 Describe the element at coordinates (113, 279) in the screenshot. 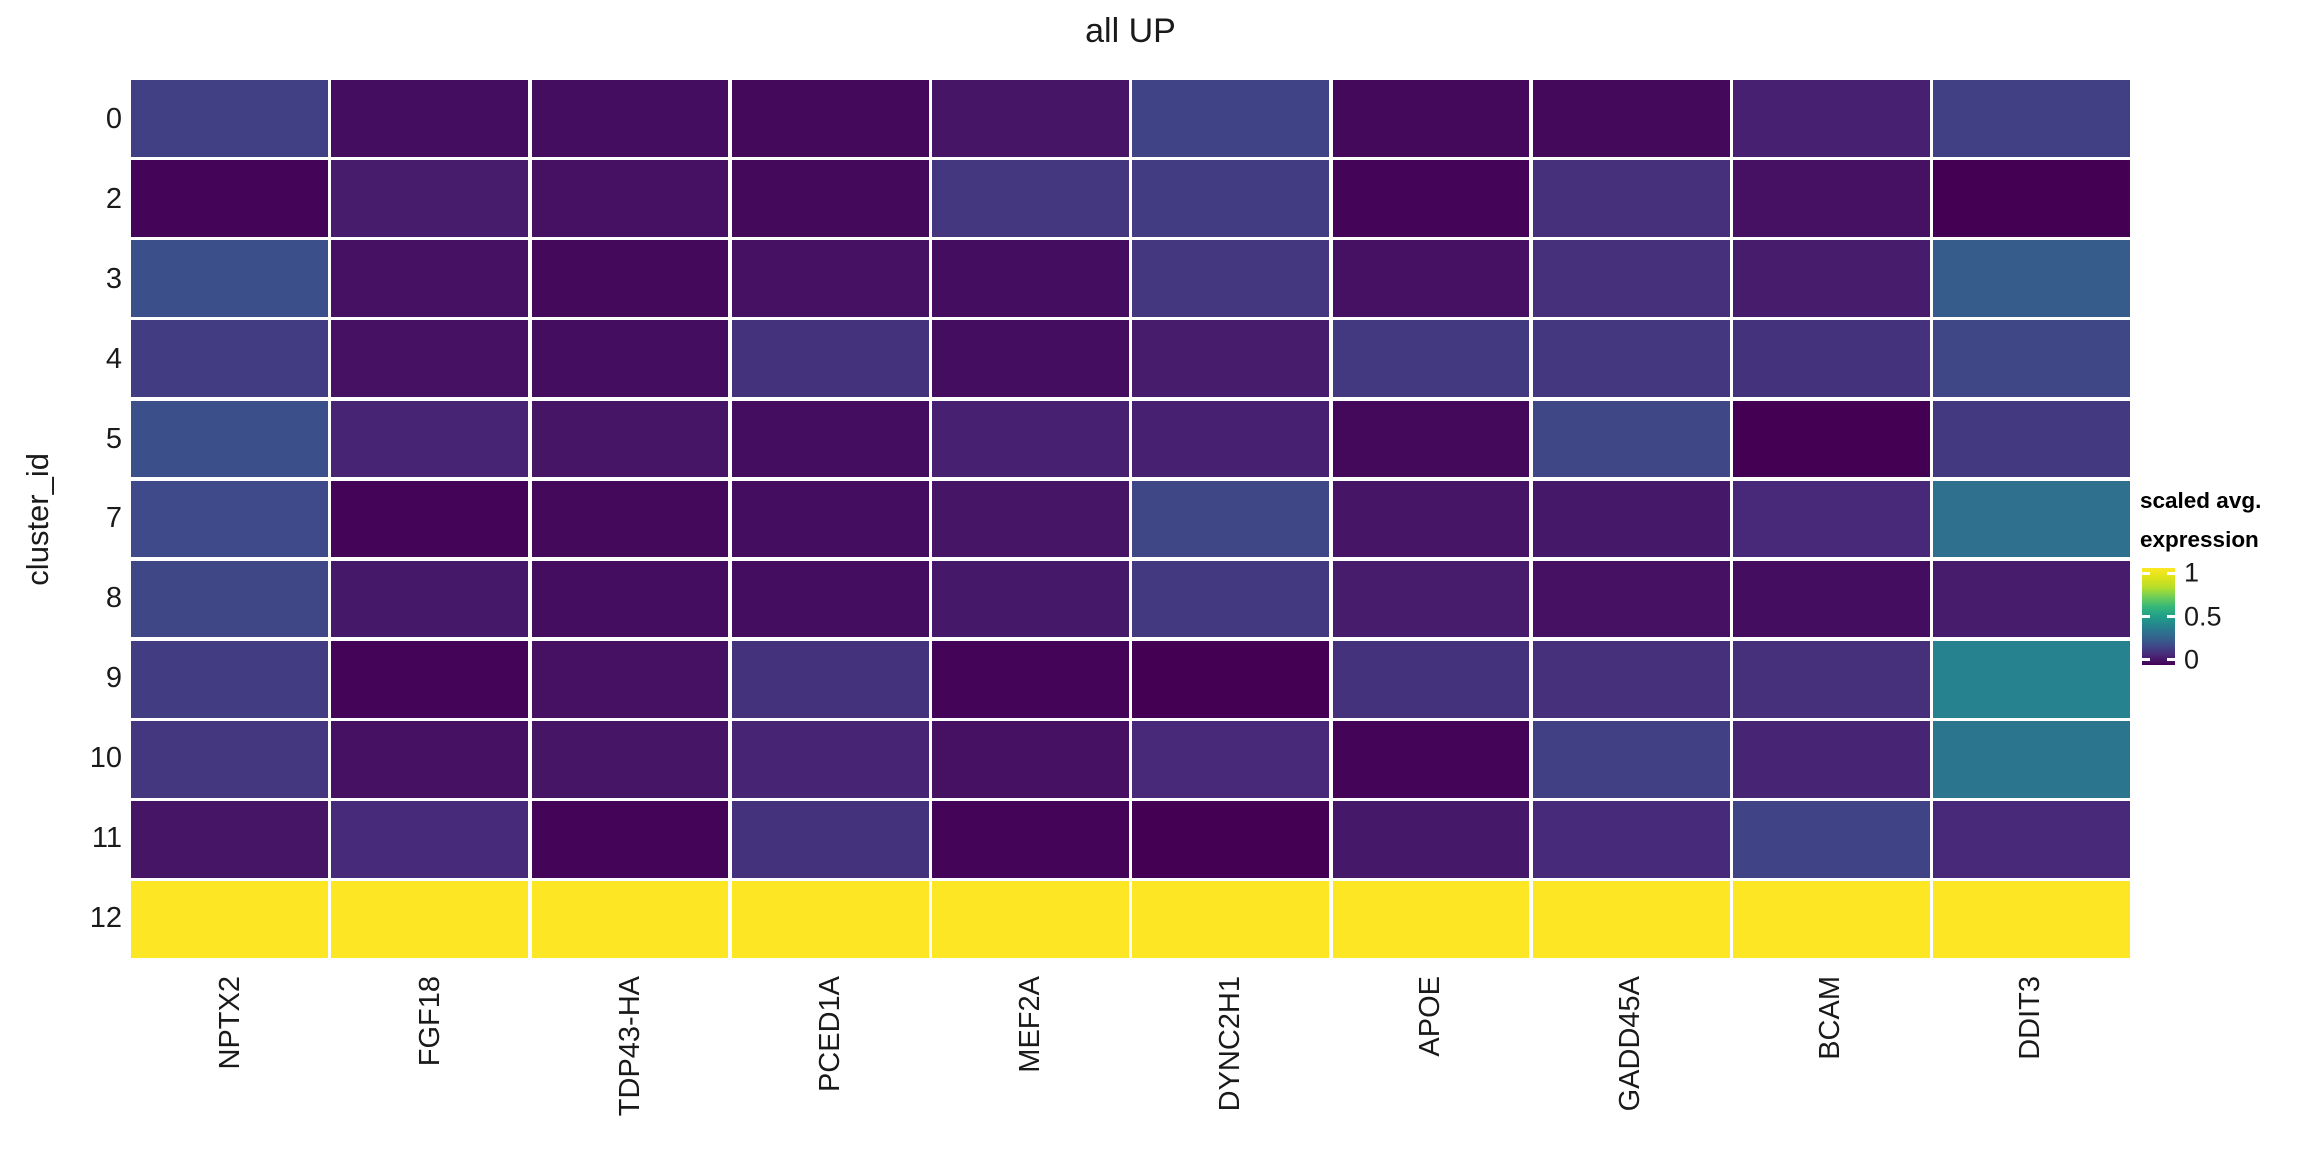

I see `y-tick-label: 3` at that location.